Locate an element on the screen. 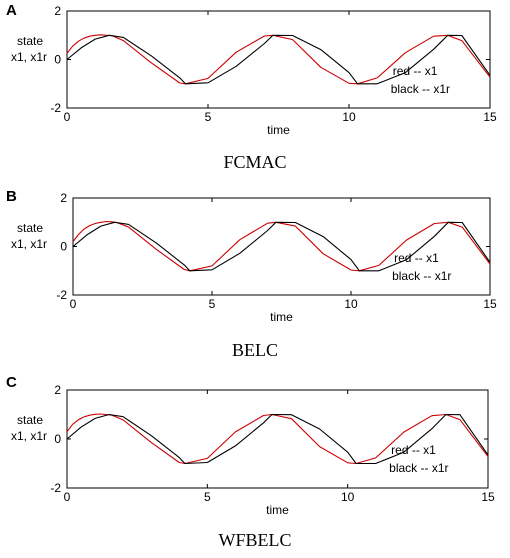 This screenshot has height=558, width=510. panel-letter: C is located at coordinates (11, 382).